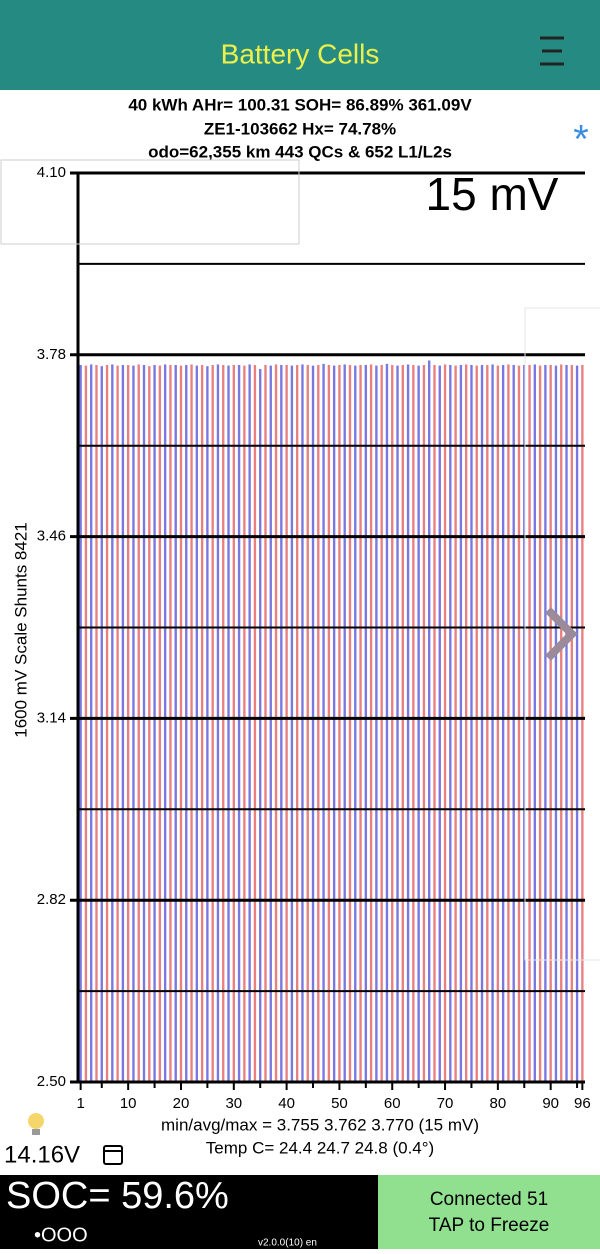 The width and height of the screenshot is (600, 1254). What do you see at coordinates (339, 1103) in the screenshot?
I see `x-tick-label: 50` at bounding box center [339, 1103].